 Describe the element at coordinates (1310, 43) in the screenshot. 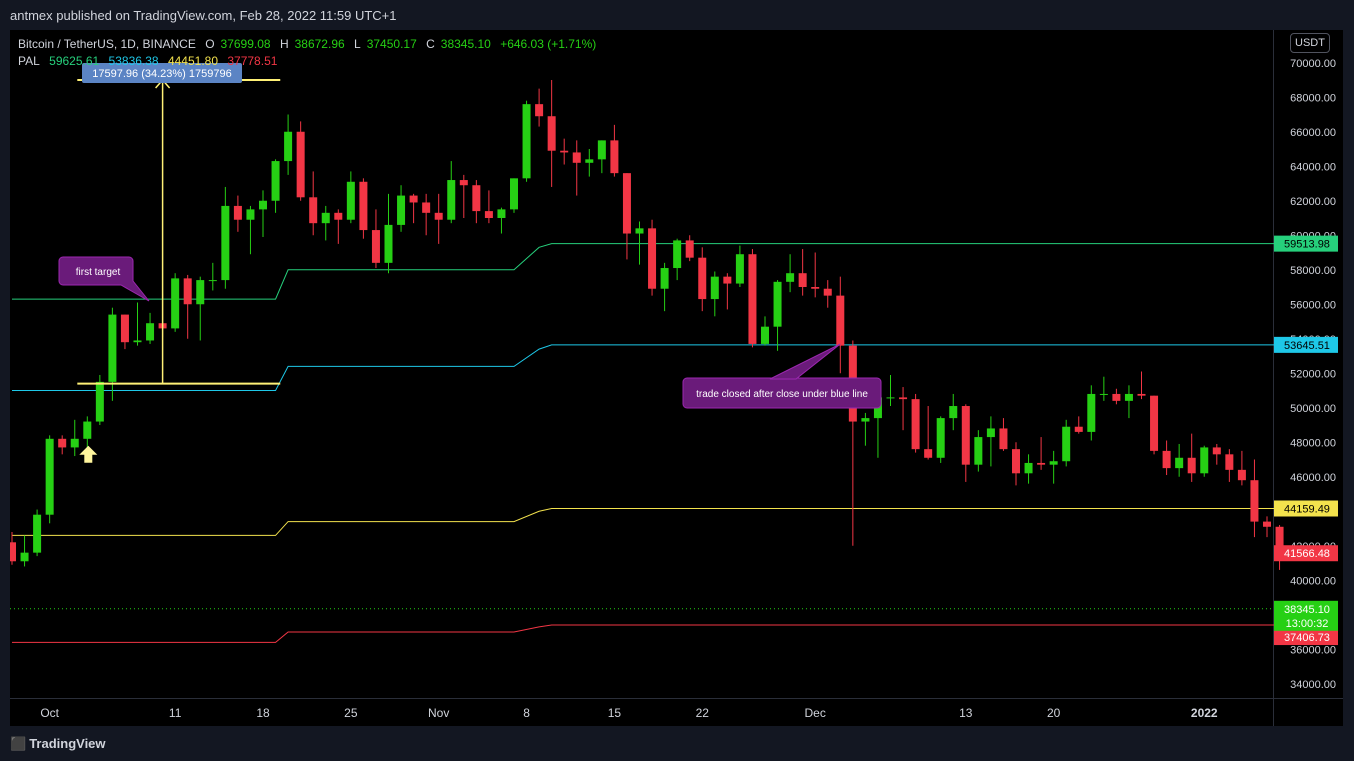

I see `currency-button: USDT` at that location.